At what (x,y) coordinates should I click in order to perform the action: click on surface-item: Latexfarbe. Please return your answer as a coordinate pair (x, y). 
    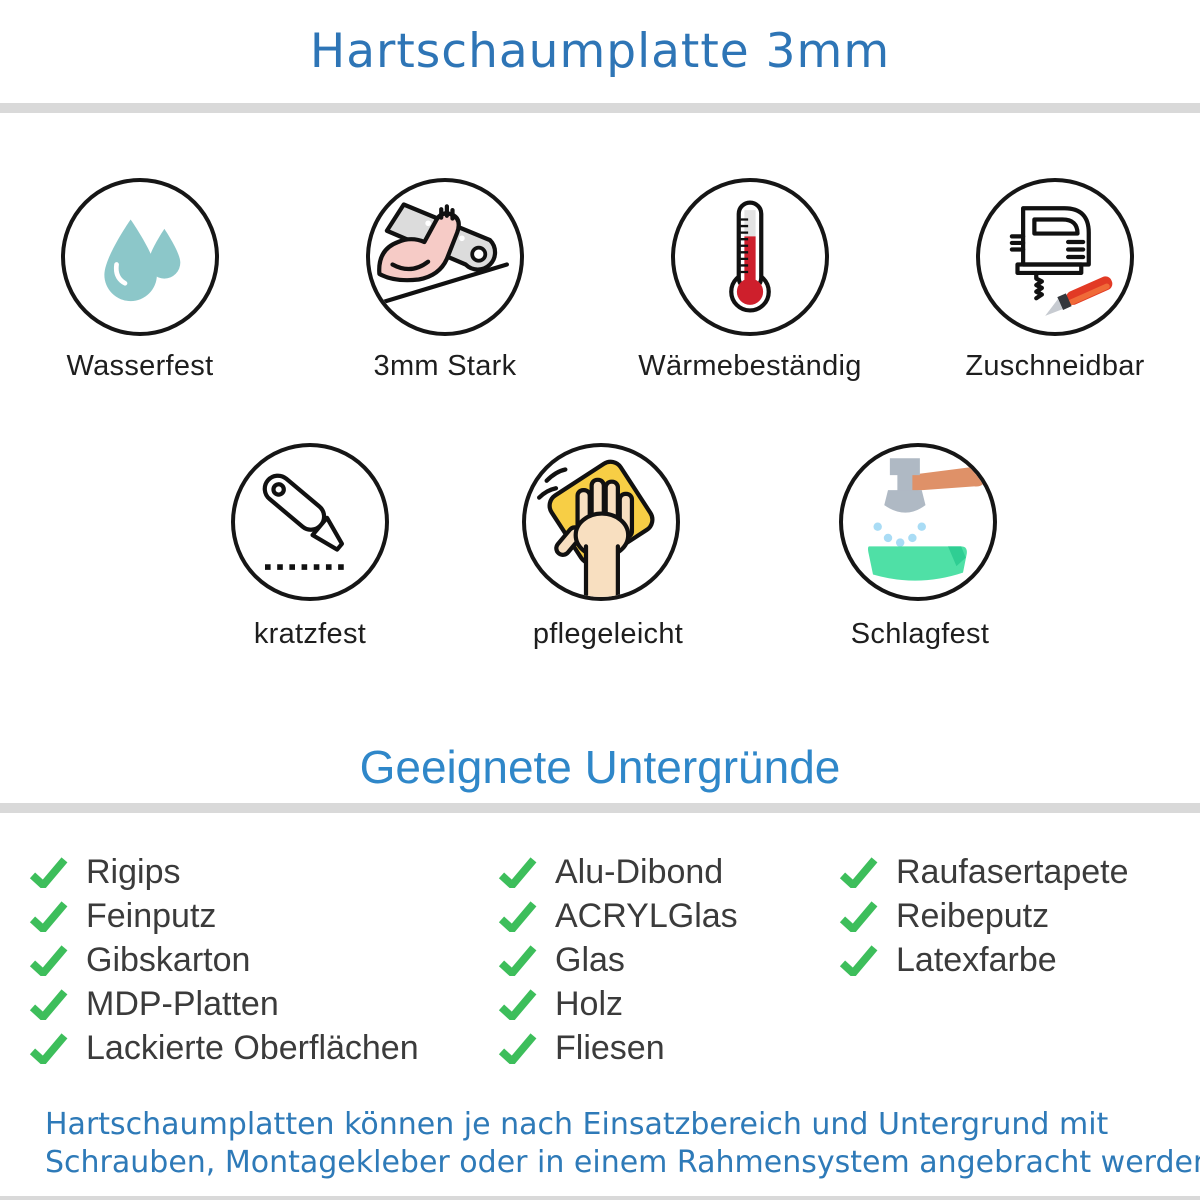
    Looking at the image, I should click on (983, 959).